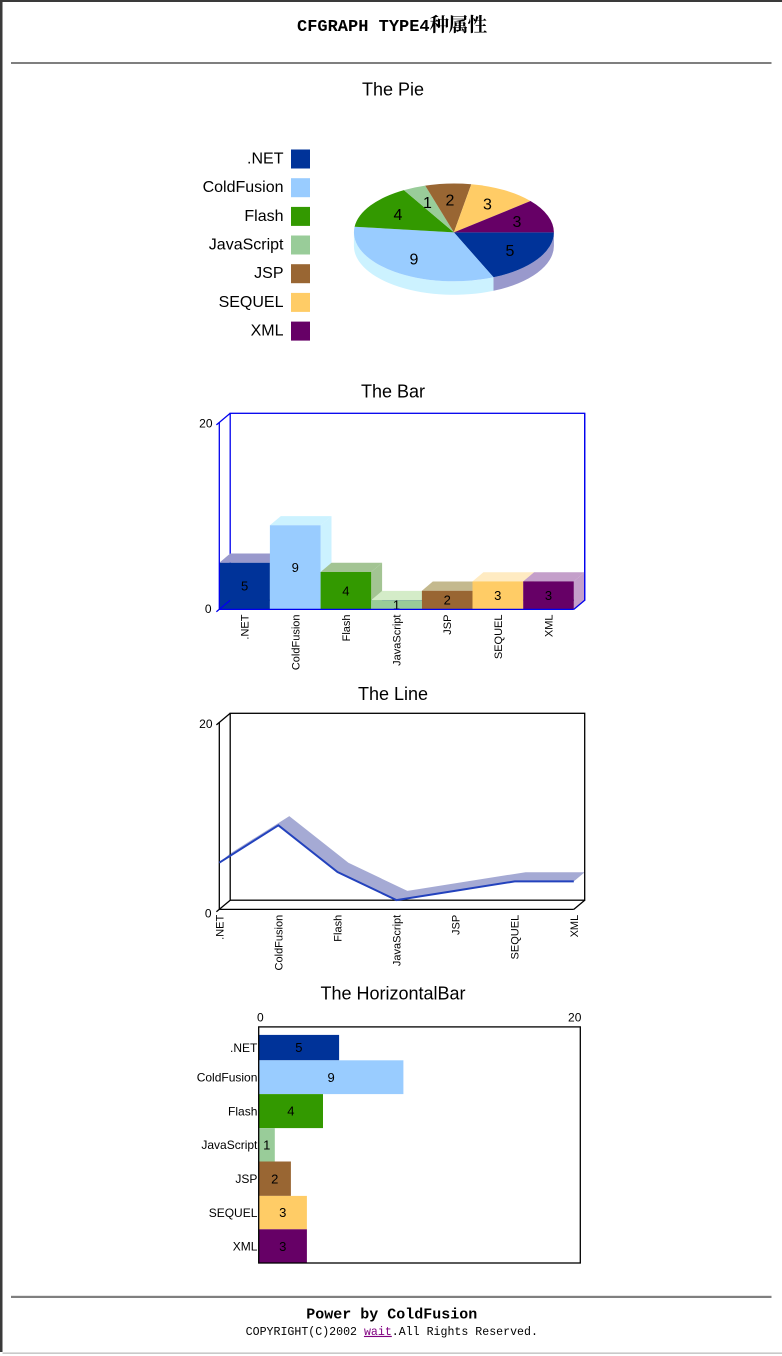  I want to click on svg-text: The HorizontalBar, so click(392, 993).